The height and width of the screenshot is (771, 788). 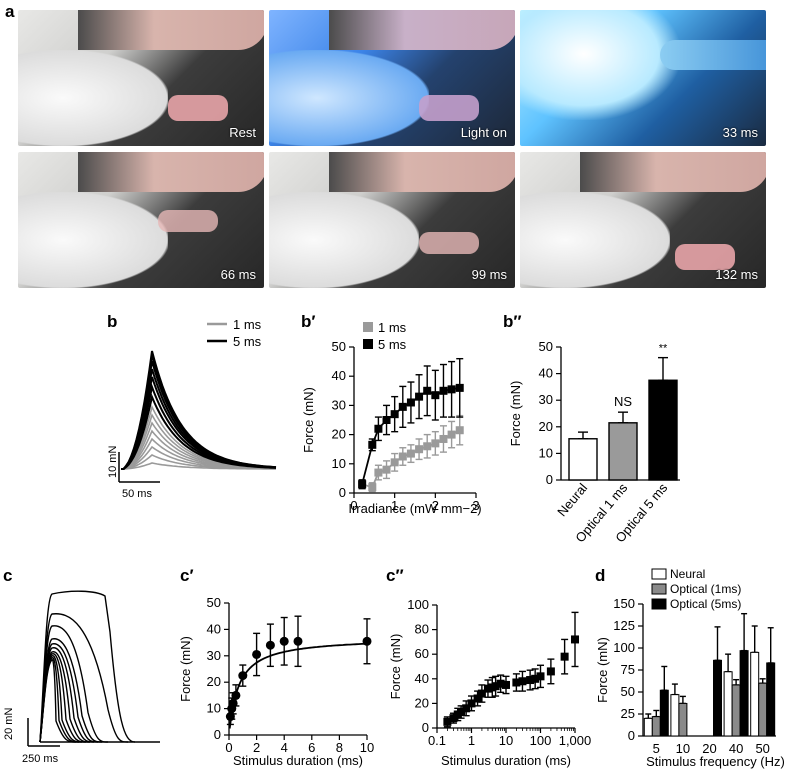 I want to click on frame-label: 99 ms, so click(x=489, y=274).